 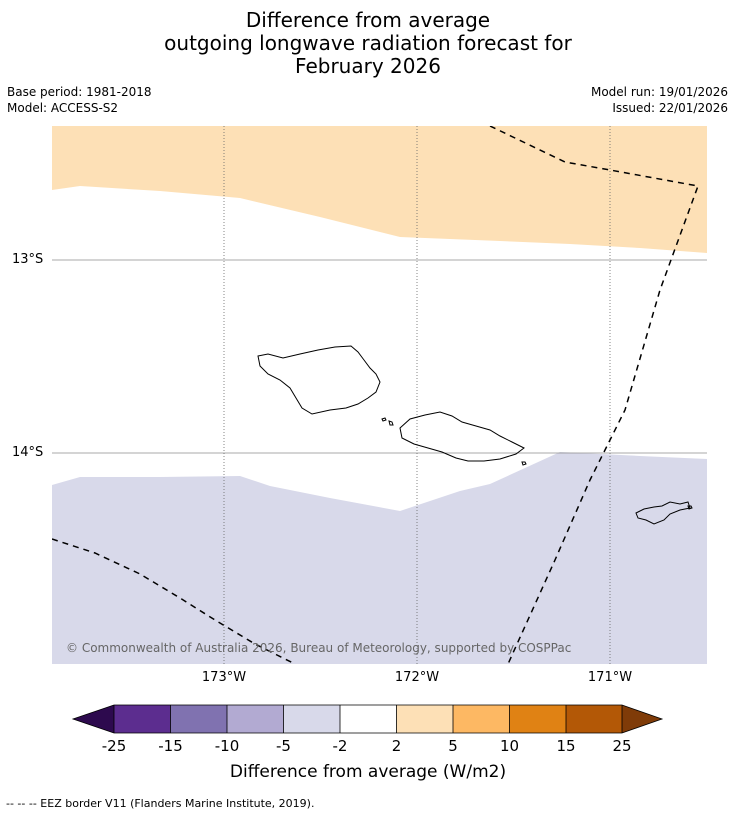 I want to click on title-line-1: Difference from average, so click(x=368, y=20).